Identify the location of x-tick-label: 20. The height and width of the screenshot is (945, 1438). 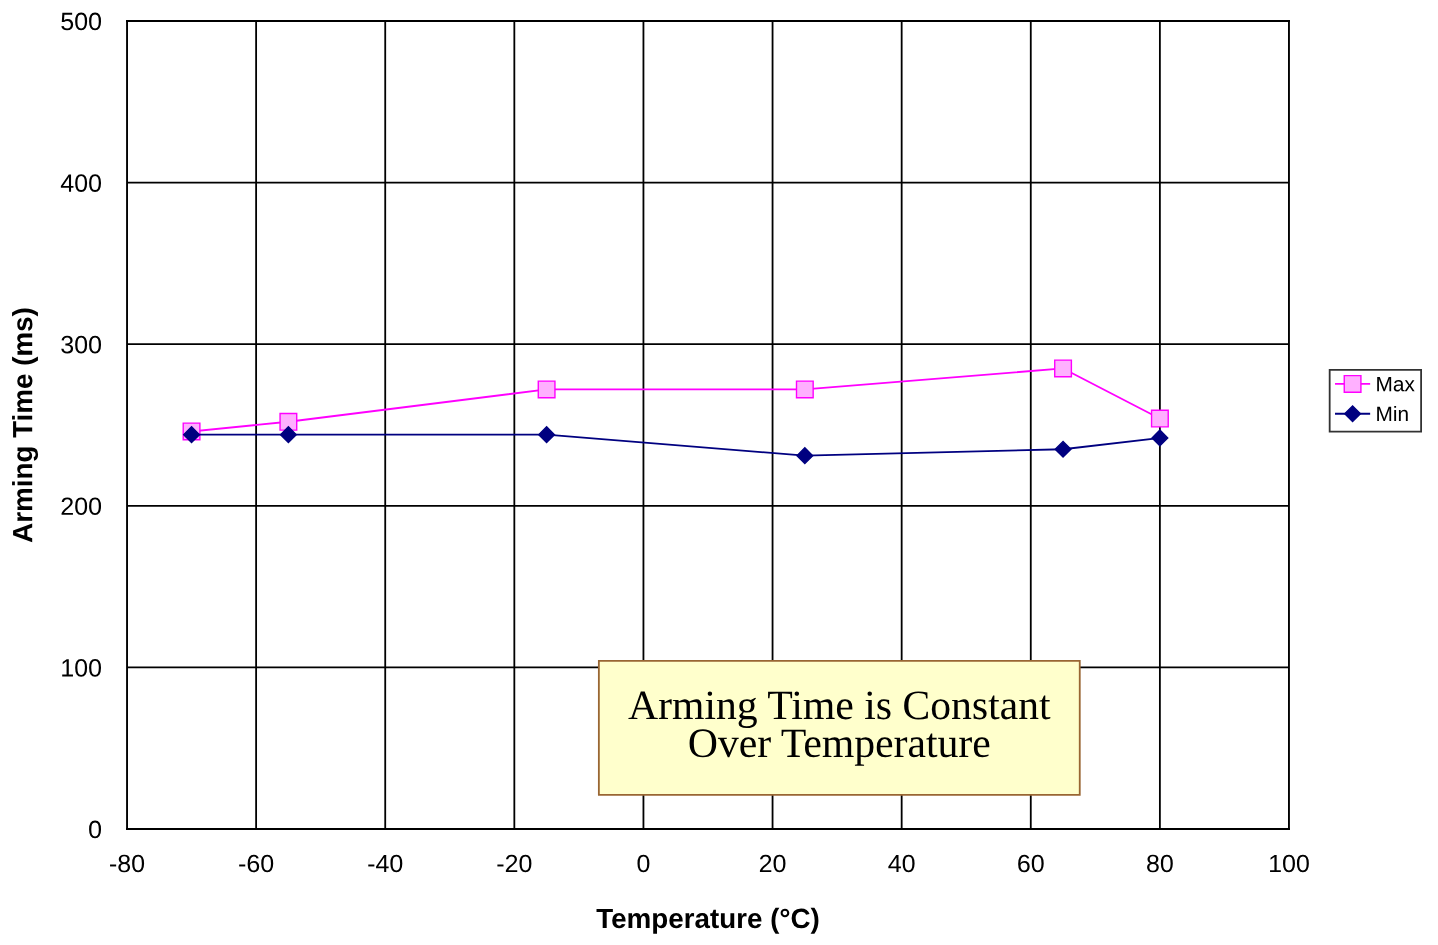
(772, 863).